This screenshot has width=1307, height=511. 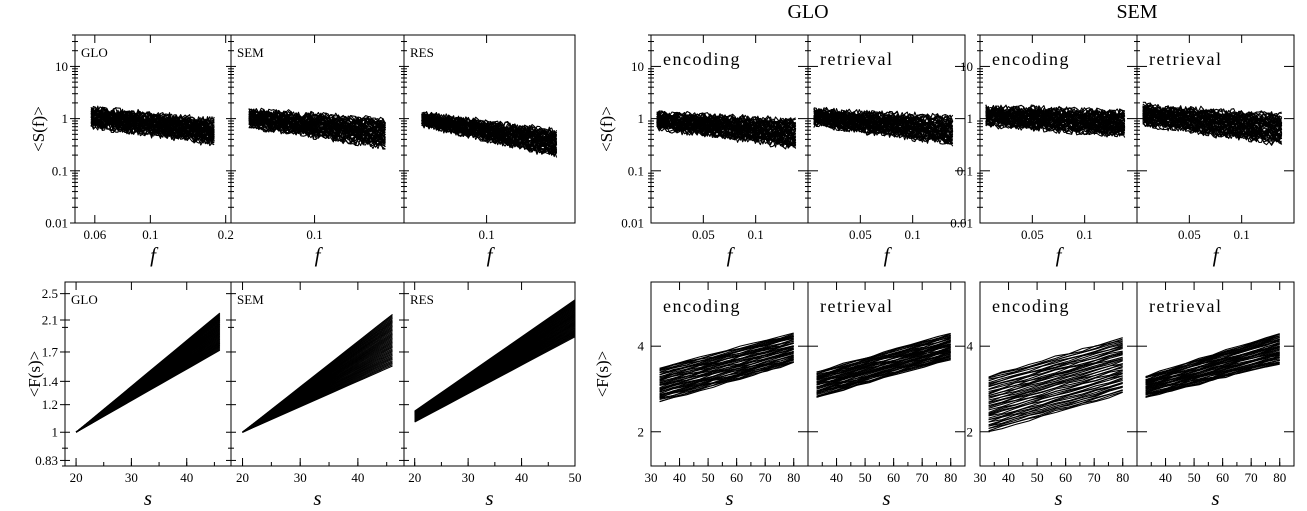 What do you see at coordinates (50, 320) in the screenshot?
I see `y-tick-label: 2.1` at bounding box center [50, 320].